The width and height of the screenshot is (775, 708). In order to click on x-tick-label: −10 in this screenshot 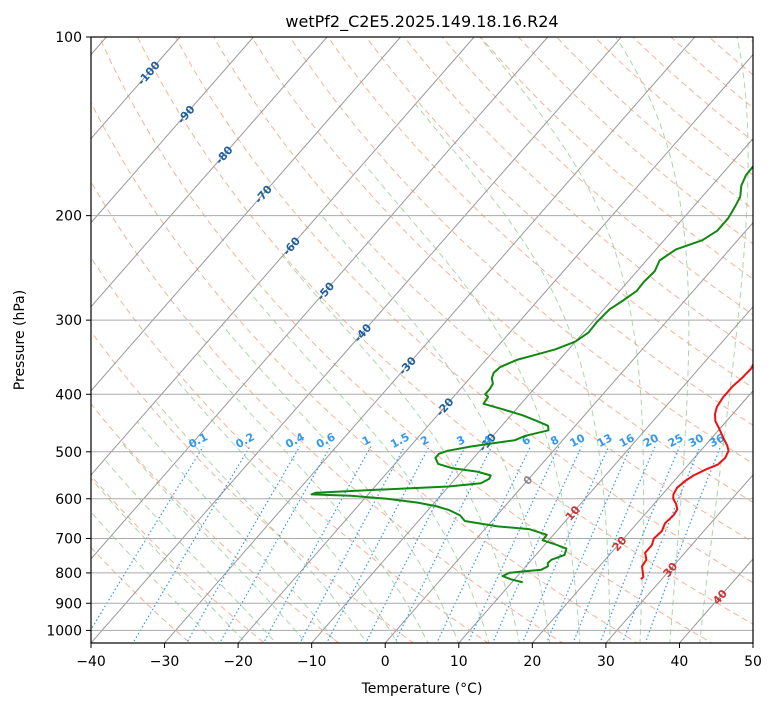, I will do `click(312, 662)`.